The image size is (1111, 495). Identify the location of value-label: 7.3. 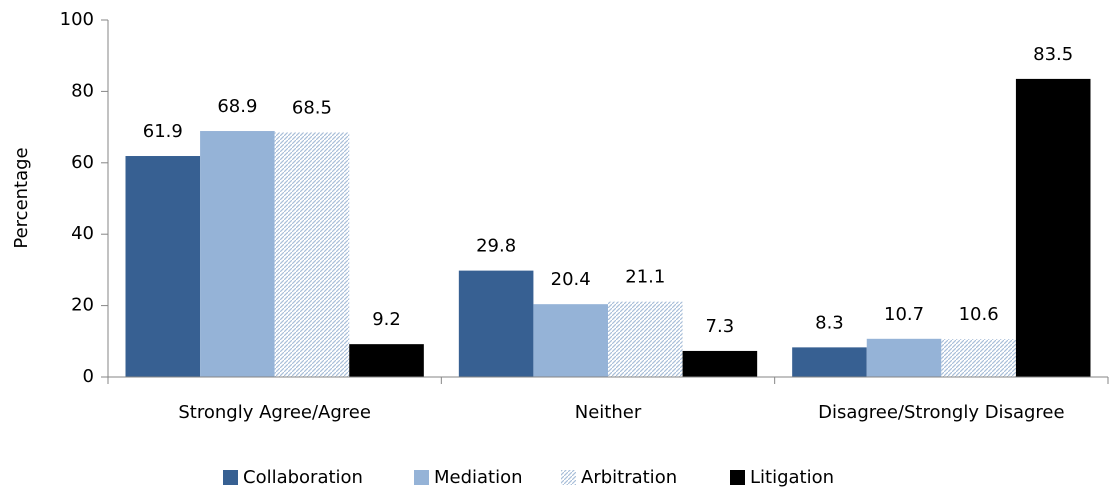
(720, 326).